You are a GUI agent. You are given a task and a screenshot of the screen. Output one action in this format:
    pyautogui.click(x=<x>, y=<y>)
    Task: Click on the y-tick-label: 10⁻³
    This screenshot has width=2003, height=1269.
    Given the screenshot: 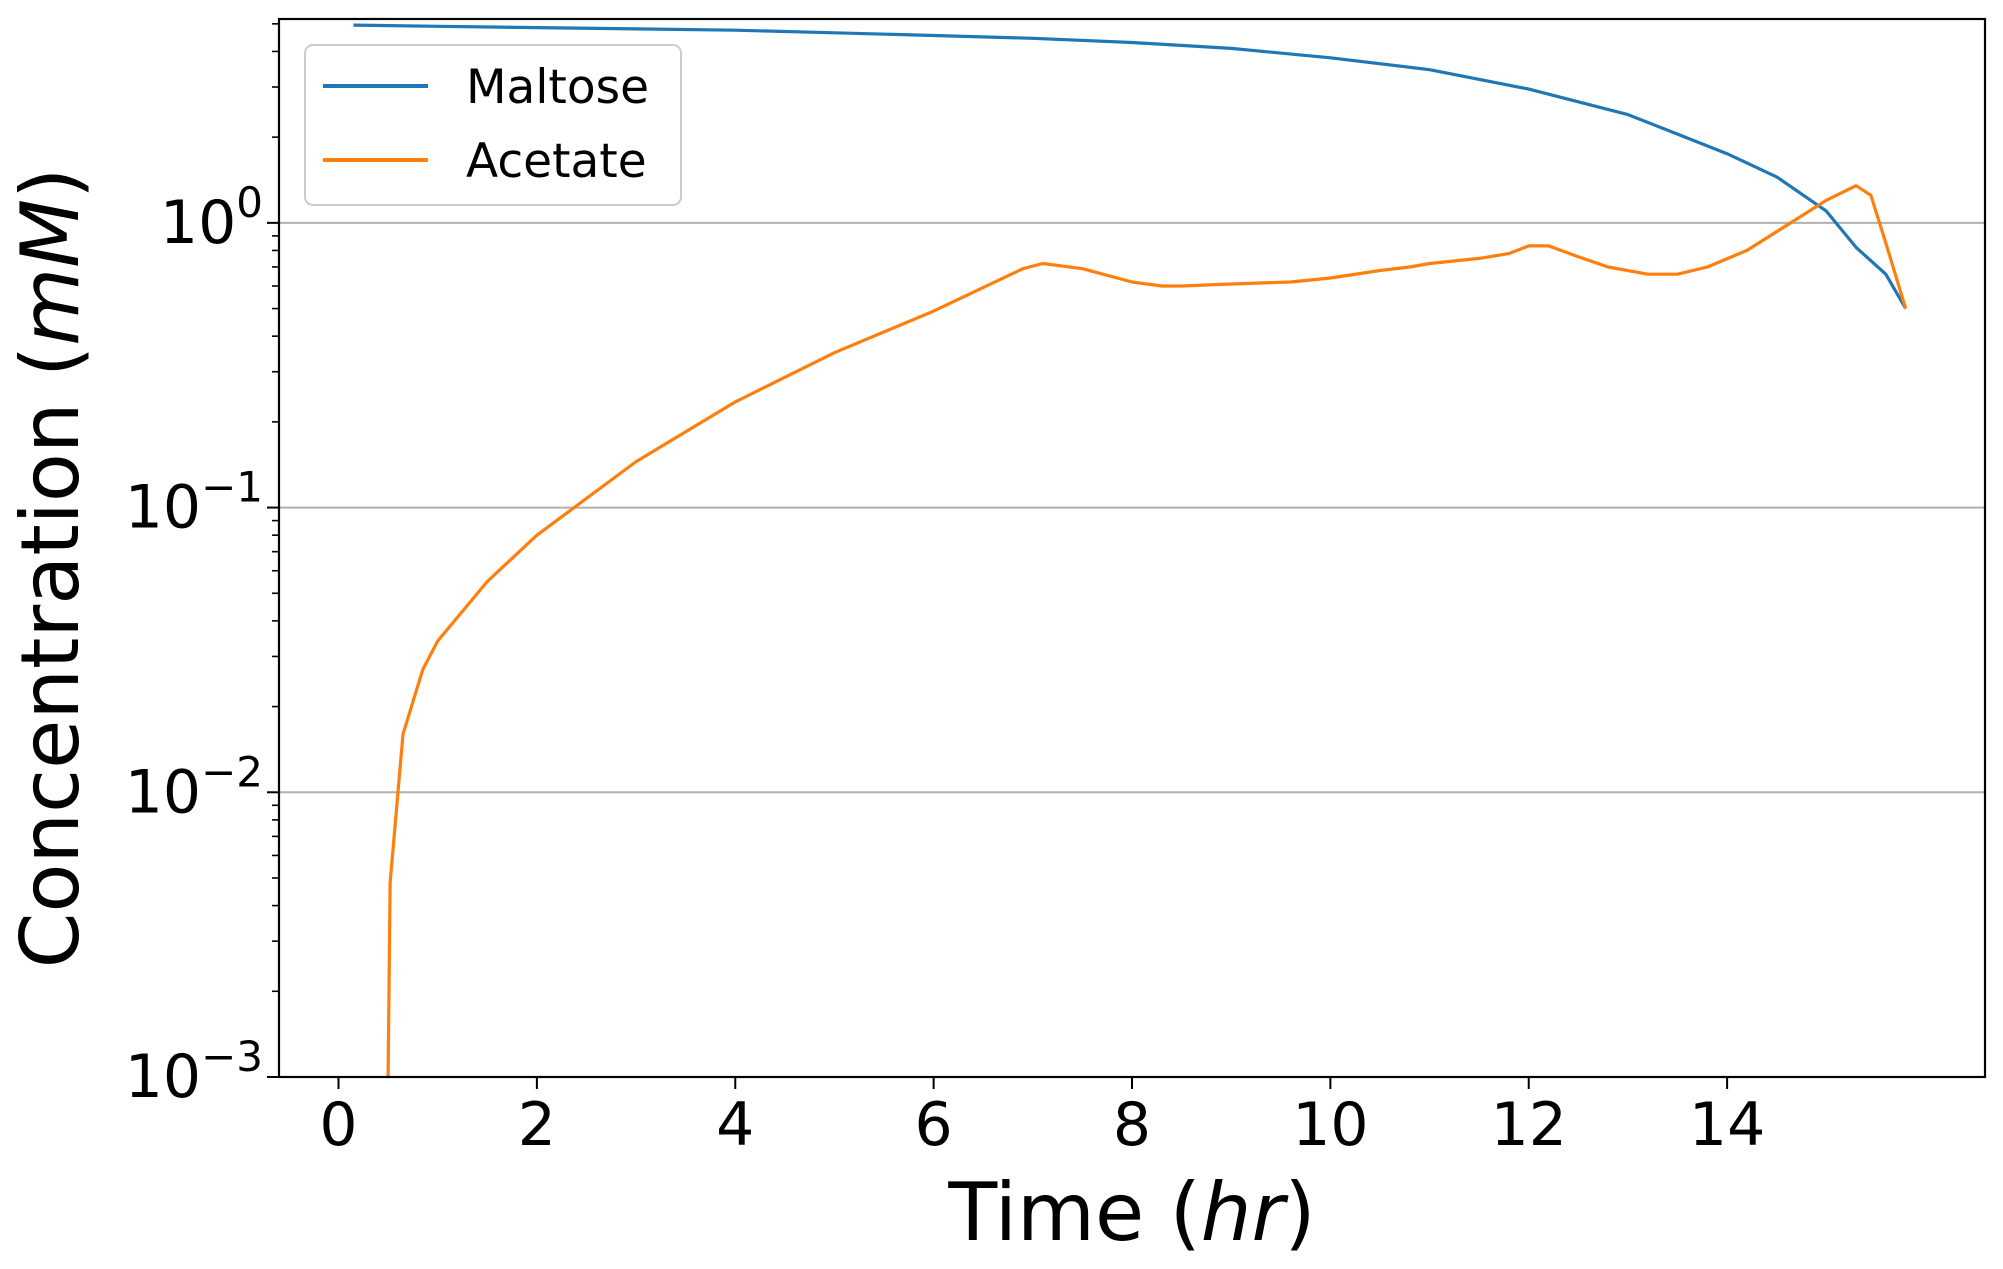 What is the action you would take?
    pyautogui.click(x=194, y=1072)
    